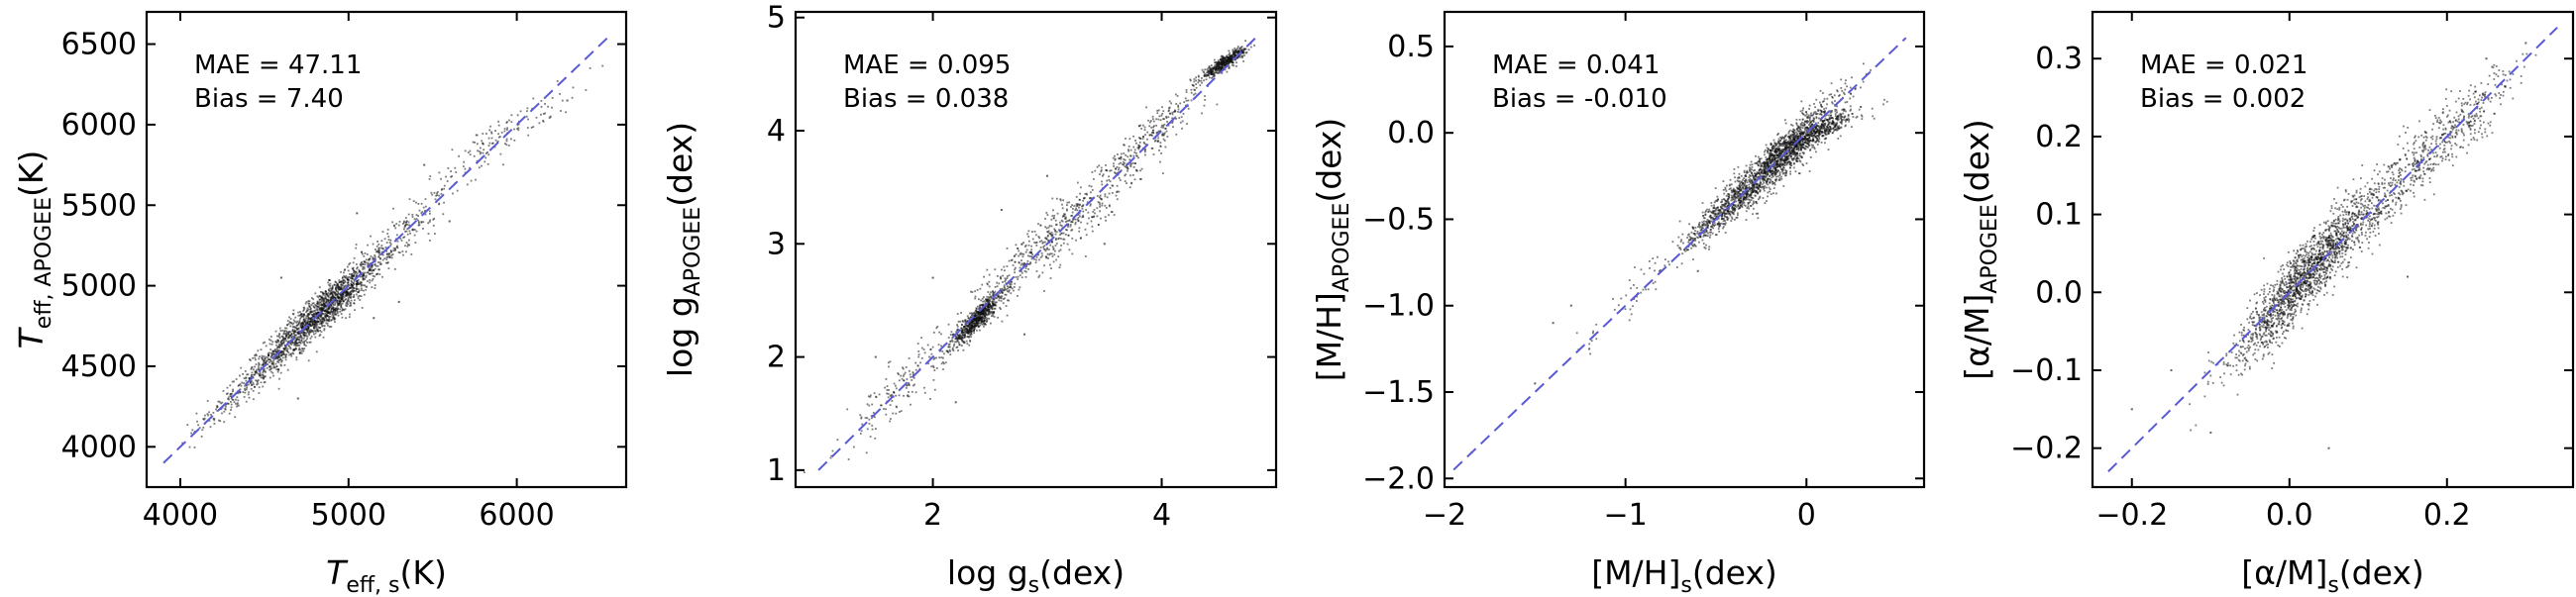 The height and width of the screenshot is (597, 2576). Describe the element at coordinates (181, 516) in the screenshot. I see `x-tick-label: 4000` at that location.